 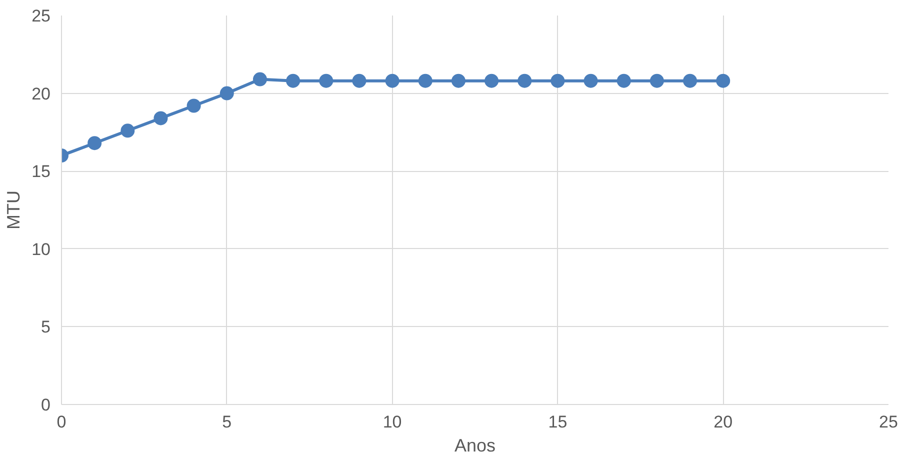 What do you see at coordinates (723, 422) in the screenshot?
I see `x-tick-label: 20` at bounding box center [723, 422].